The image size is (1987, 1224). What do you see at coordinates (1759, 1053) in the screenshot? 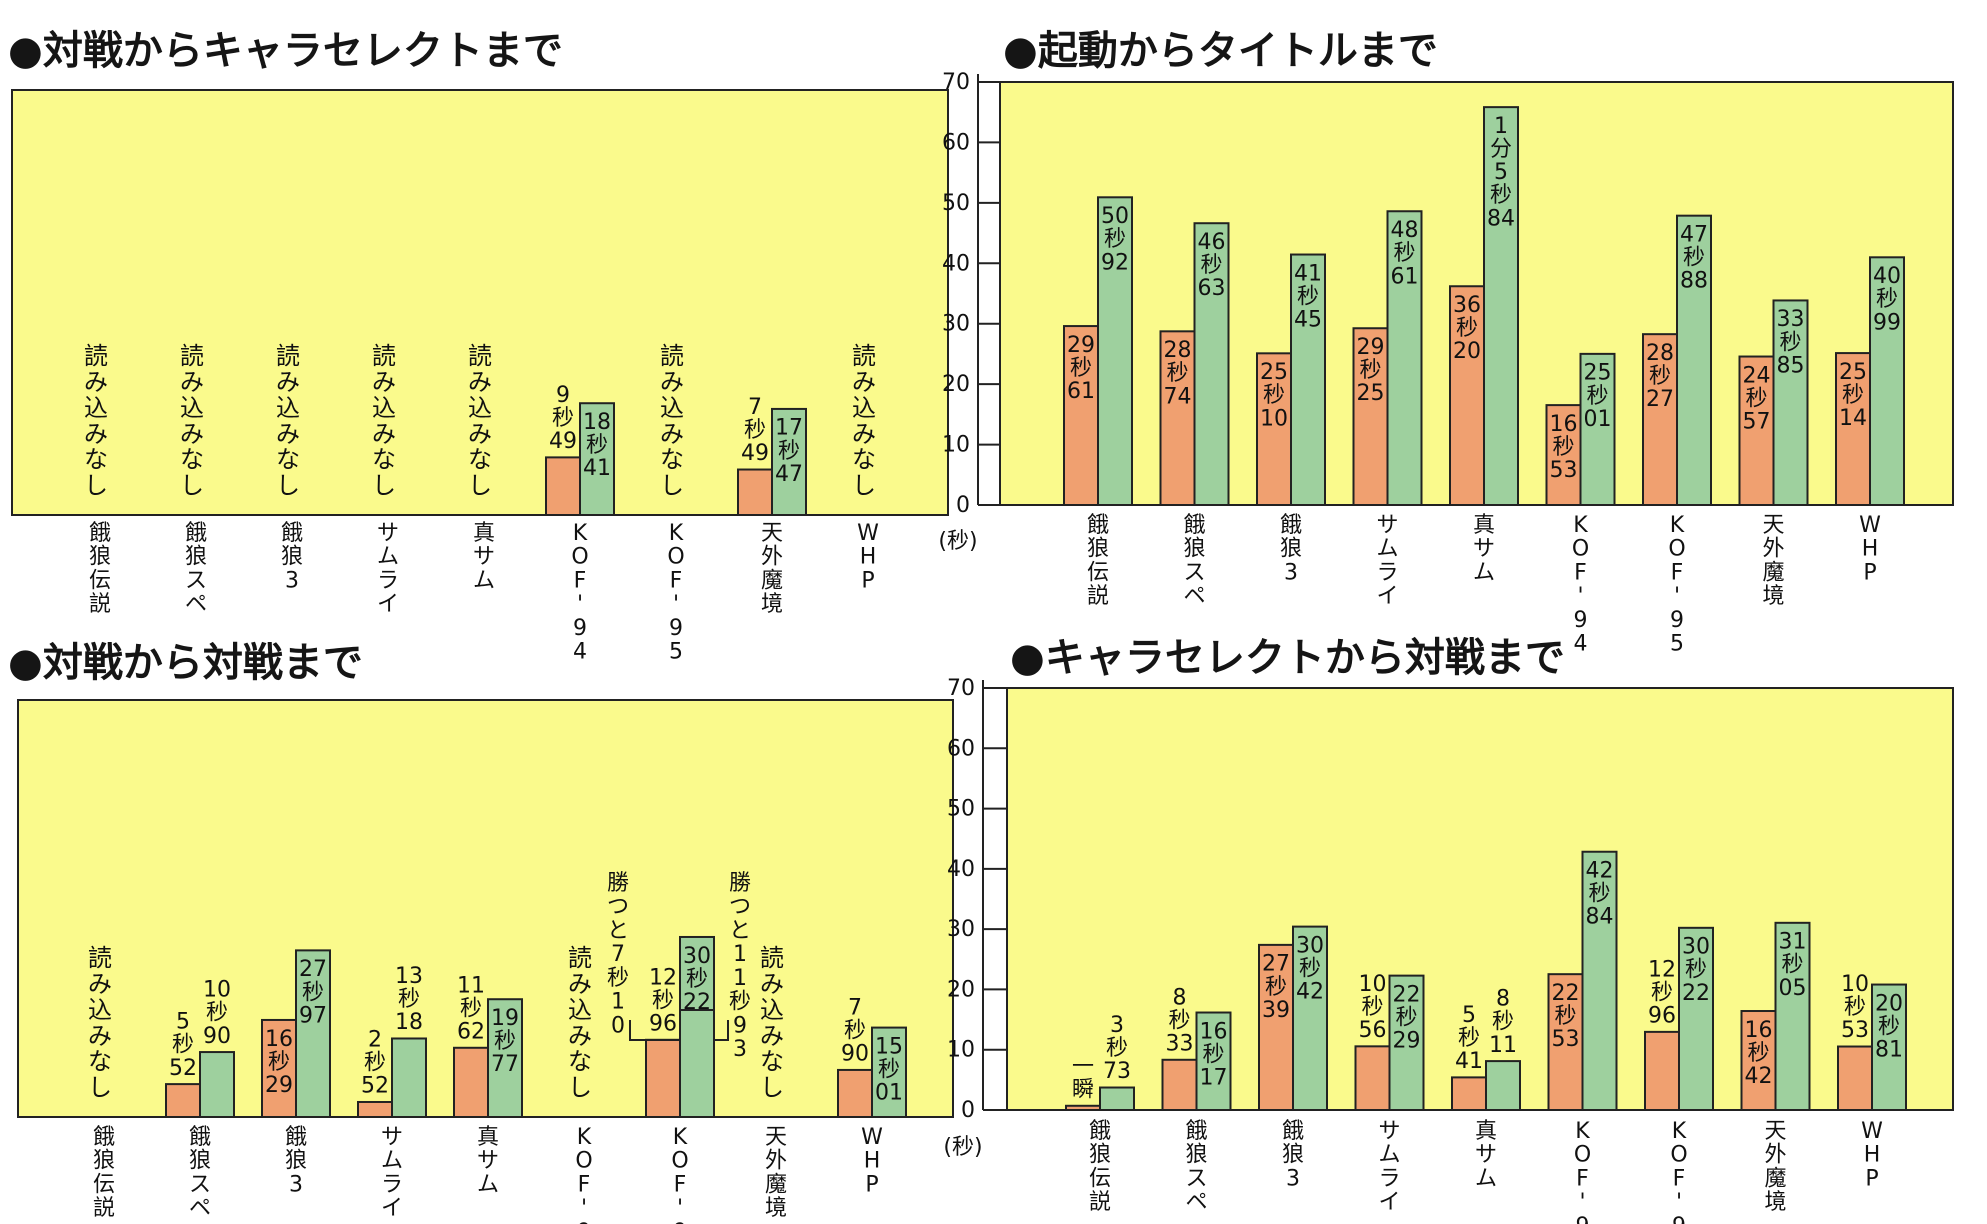
I see `data-label: 16 秒 42` at bounding box center [1759, 1053].